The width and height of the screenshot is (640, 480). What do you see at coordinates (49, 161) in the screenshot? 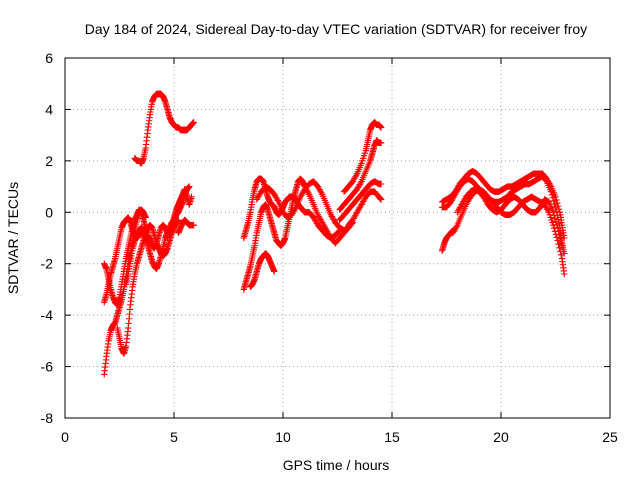
I see `y-tick-label: 2` at bounding box center [49, 161].